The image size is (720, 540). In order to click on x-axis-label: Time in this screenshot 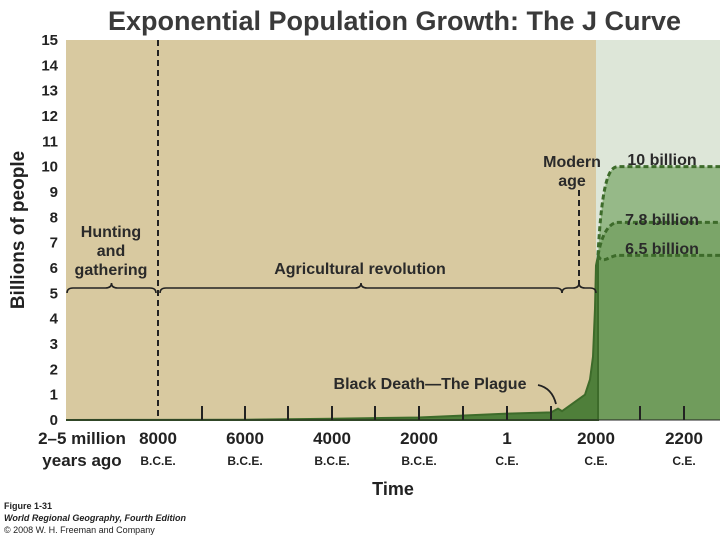, I will do `click(393, 489)`.